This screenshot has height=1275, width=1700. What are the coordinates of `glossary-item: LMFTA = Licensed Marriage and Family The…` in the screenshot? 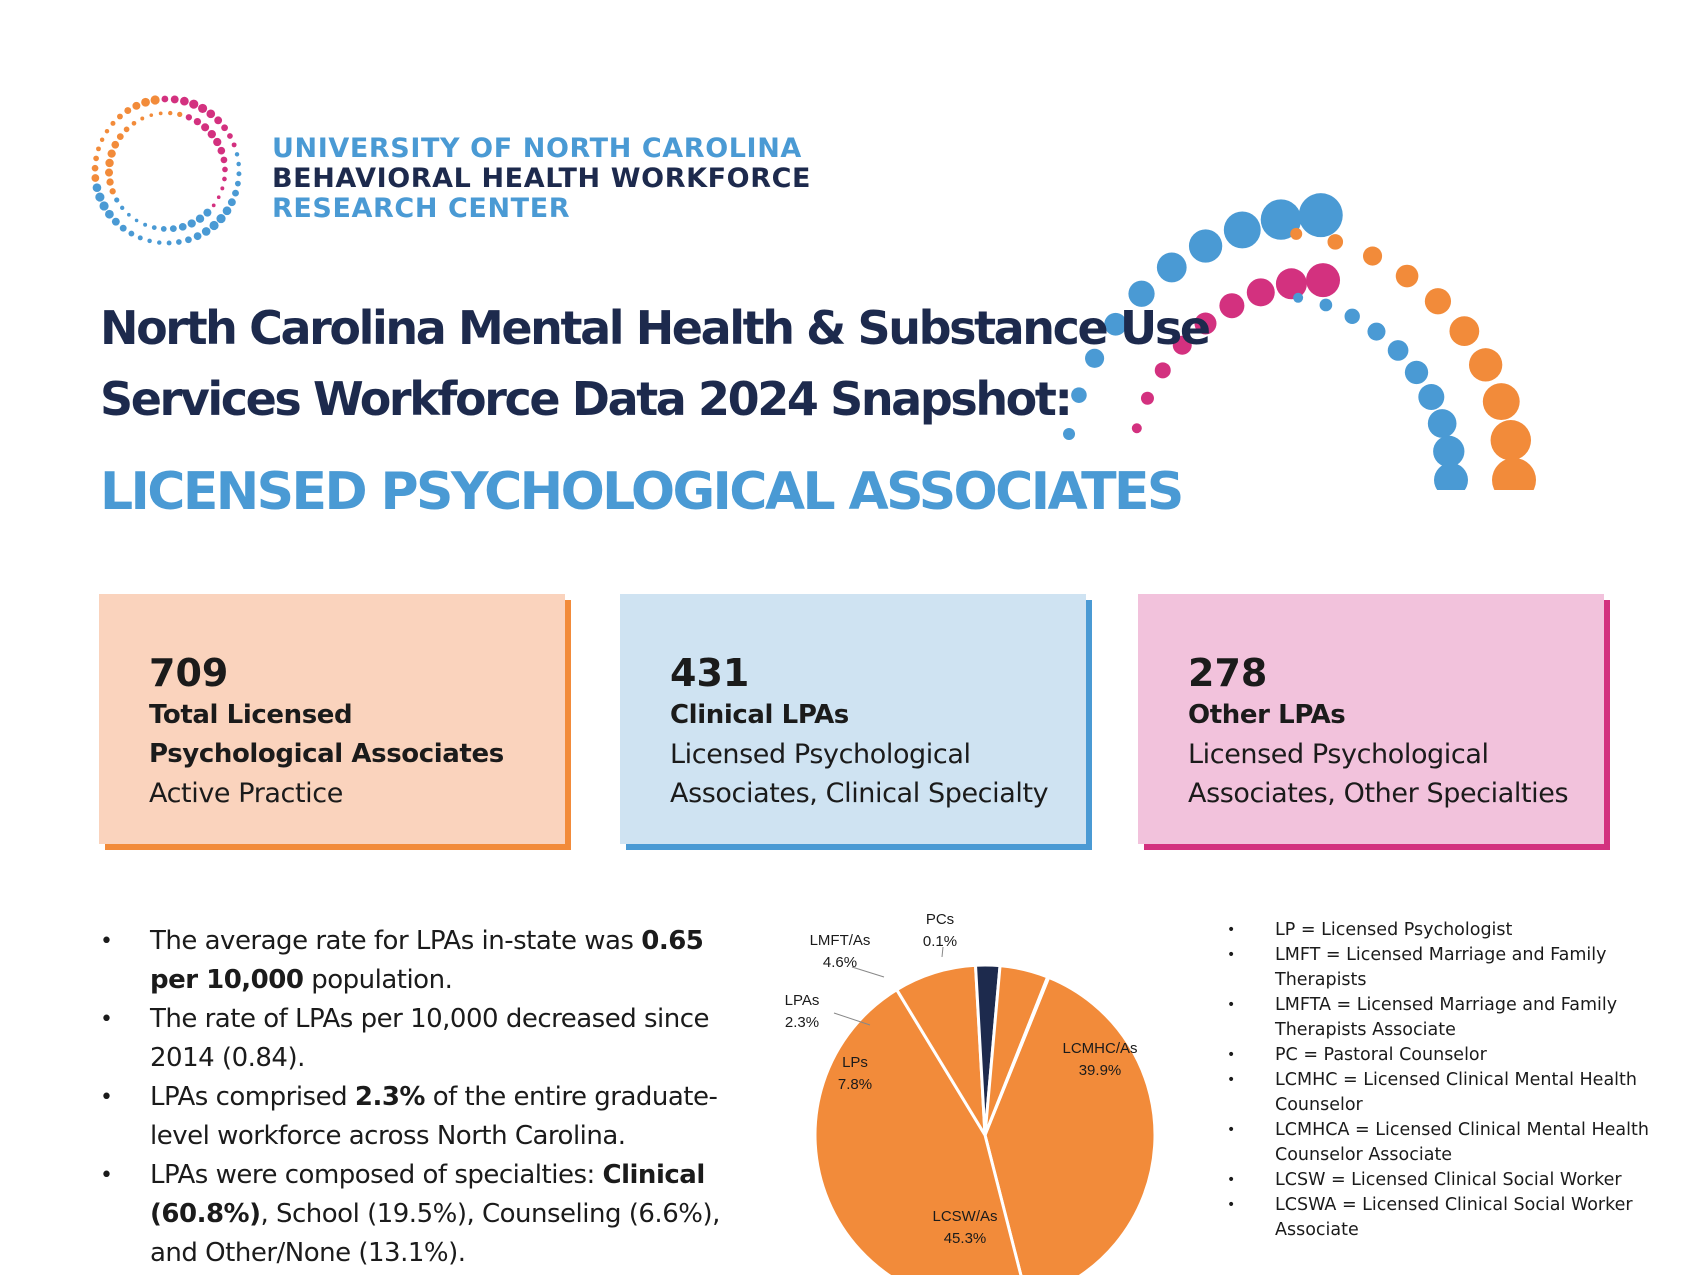 It's located at (1460, 1018).